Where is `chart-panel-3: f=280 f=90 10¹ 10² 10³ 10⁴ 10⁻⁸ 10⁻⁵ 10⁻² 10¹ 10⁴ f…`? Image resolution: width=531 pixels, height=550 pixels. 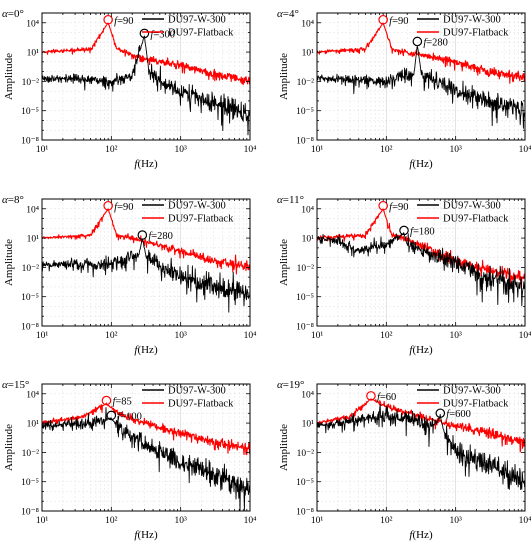 chart-panel-3: f=280 f=90 10¹ 10² 10³ 10⁴ 10⁻⁸ 10⁻⁵ 10⁻² 10¹ 10⁴ f… is located at coordinates (129, 275).